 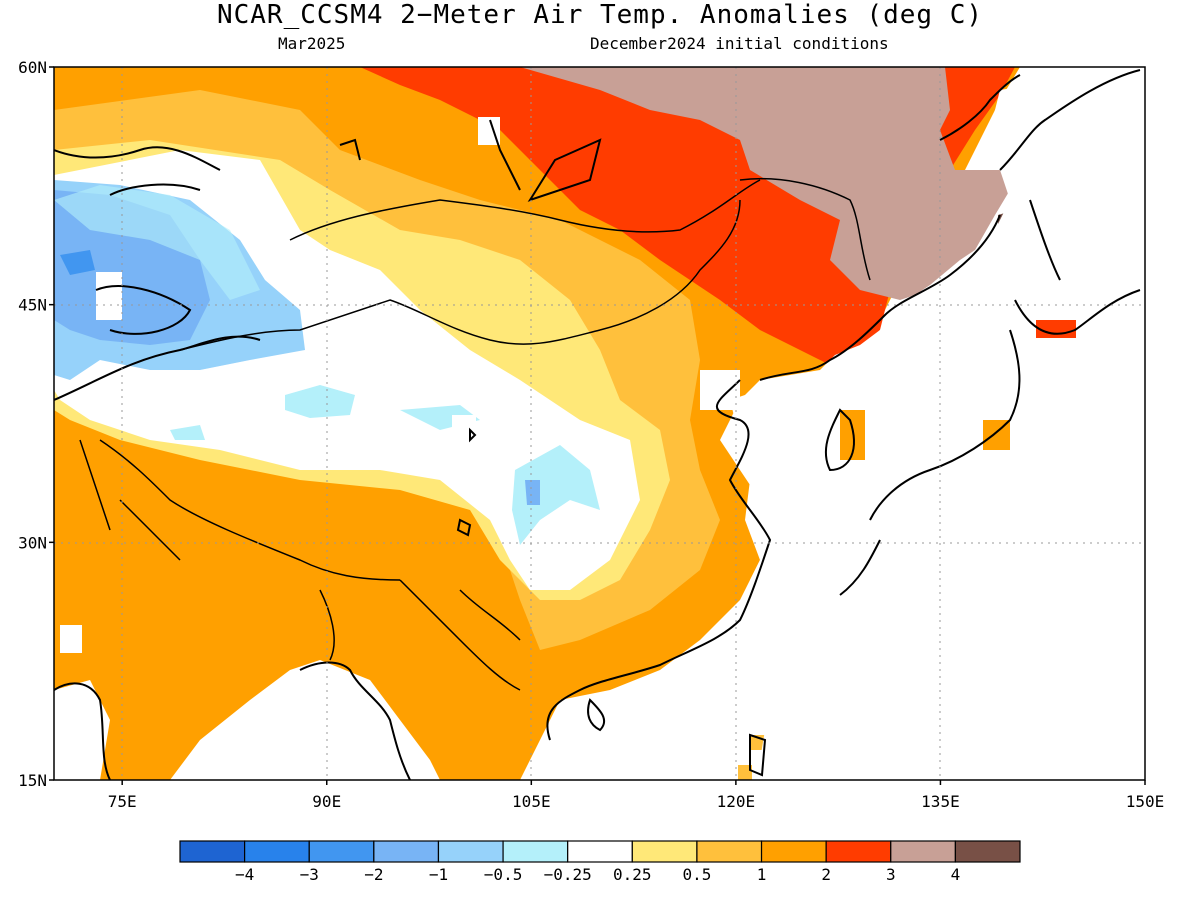 What do you see at coordinates (891, 874) in the screenshot?
I see `colorbar-label: 3` at bounding box center [891, 874].